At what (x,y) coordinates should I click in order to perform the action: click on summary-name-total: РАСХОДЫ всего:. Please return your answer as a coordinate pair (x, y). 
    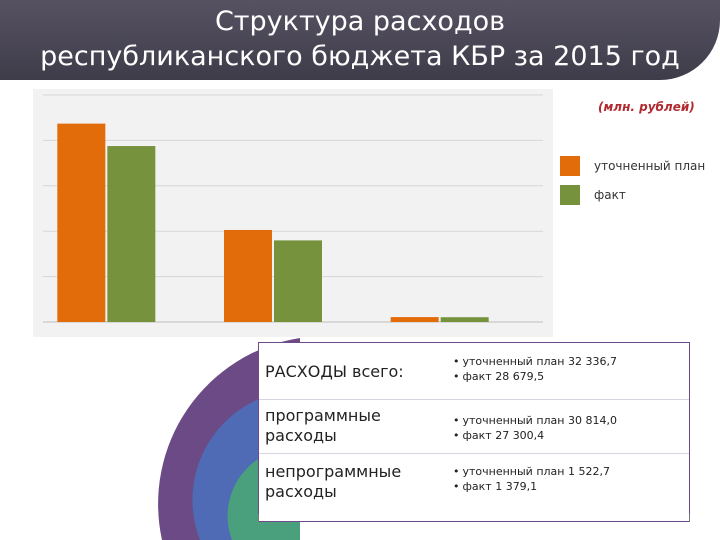
    Looking at the image, I should click on (334, 371).